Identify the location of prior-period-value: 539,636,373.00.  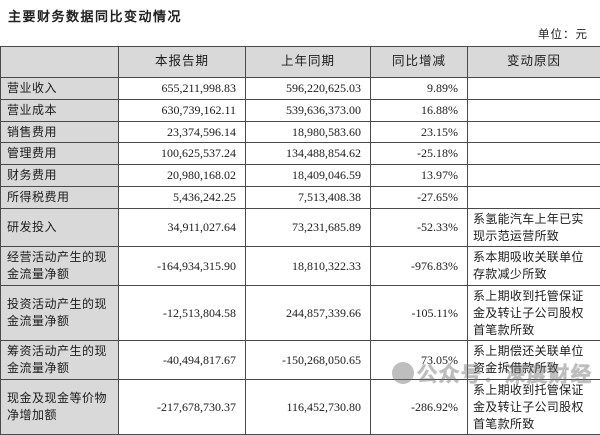
(308, 110).